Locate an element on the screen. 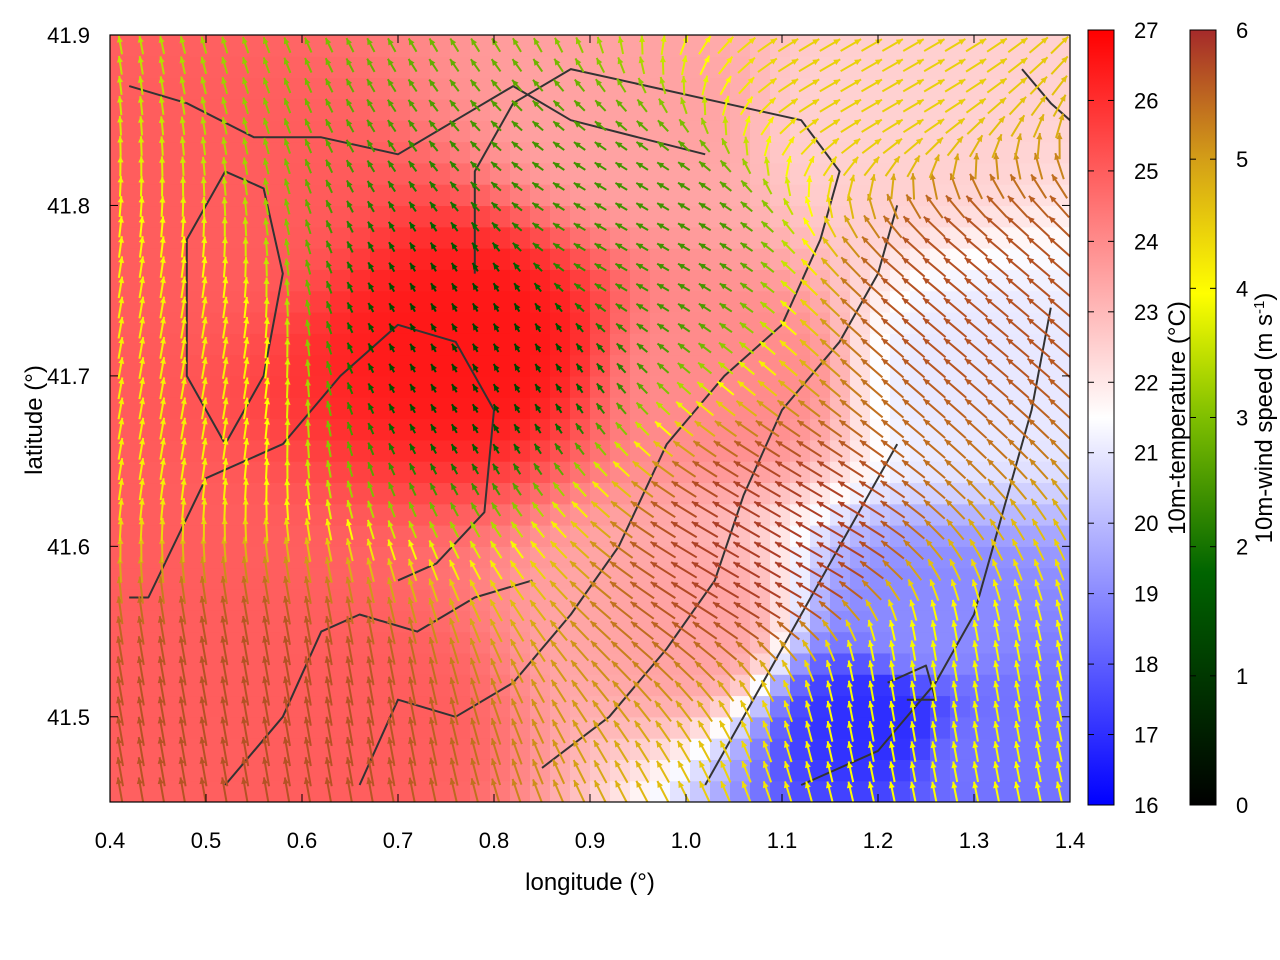 This screenshot has height=960, width=1280. x-tick-label: 0.6 is located at coordinates (302, 840).